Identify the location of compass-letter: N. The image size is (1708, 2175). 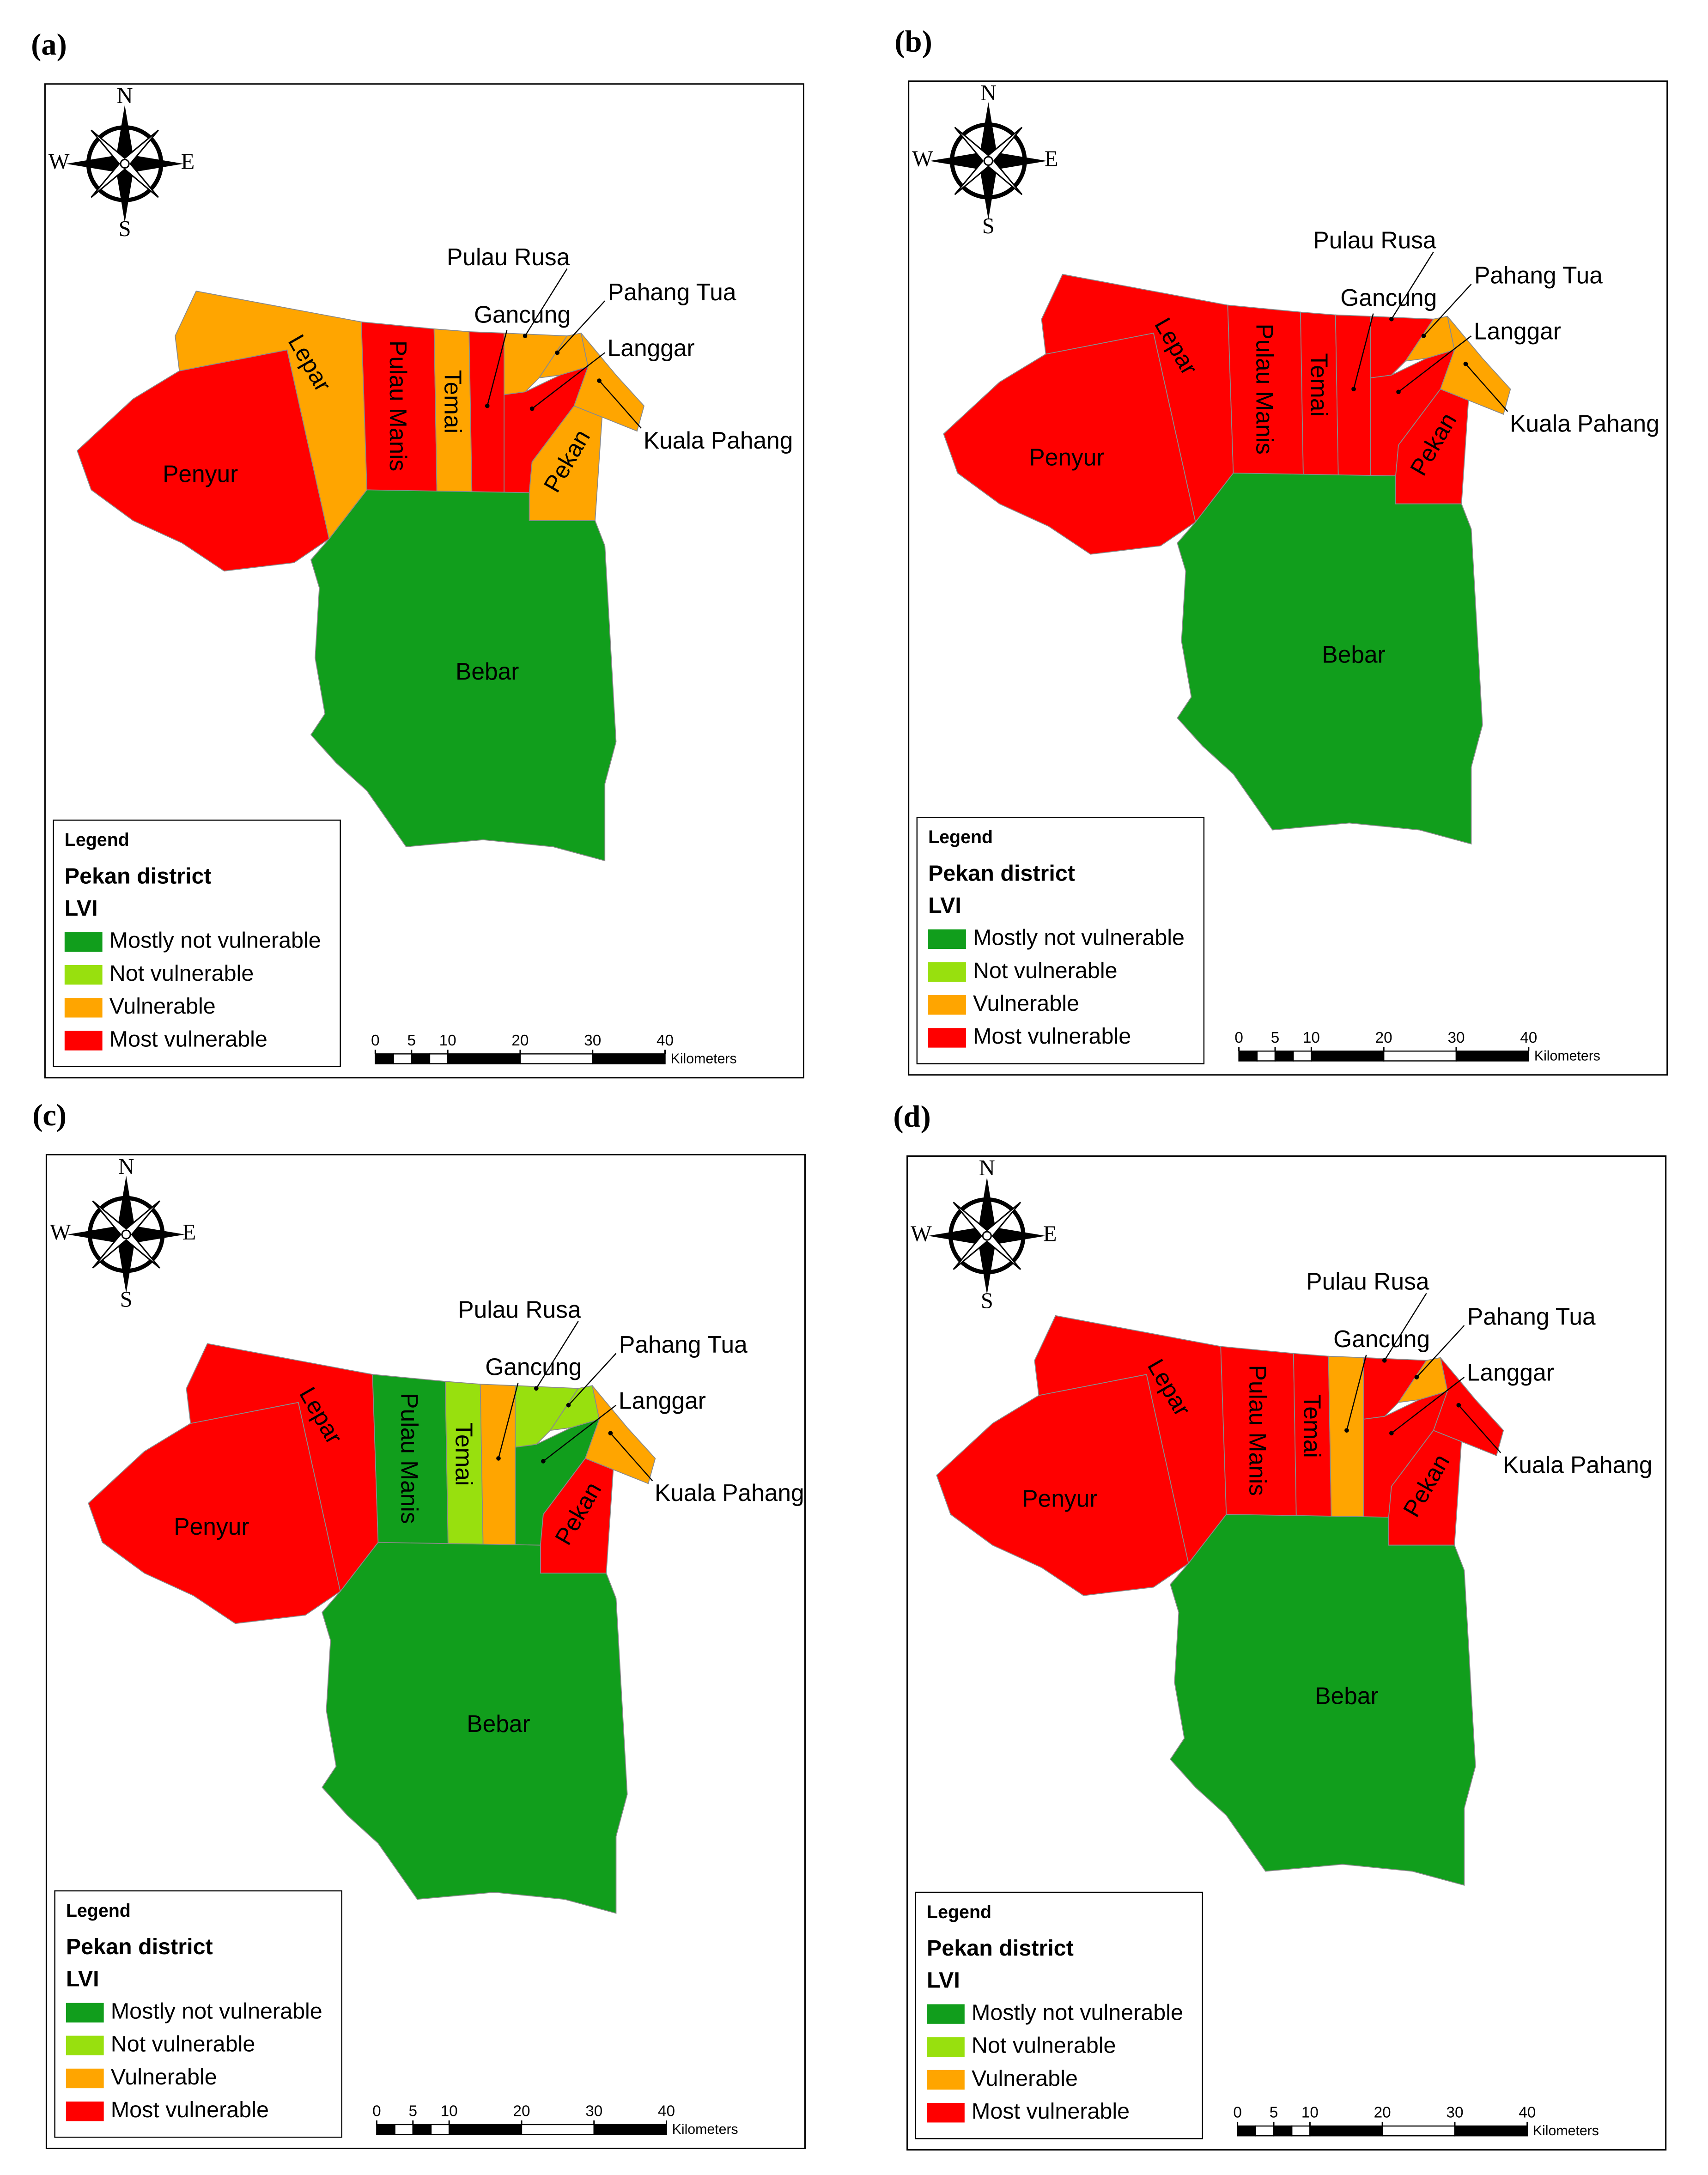
(988, 93).